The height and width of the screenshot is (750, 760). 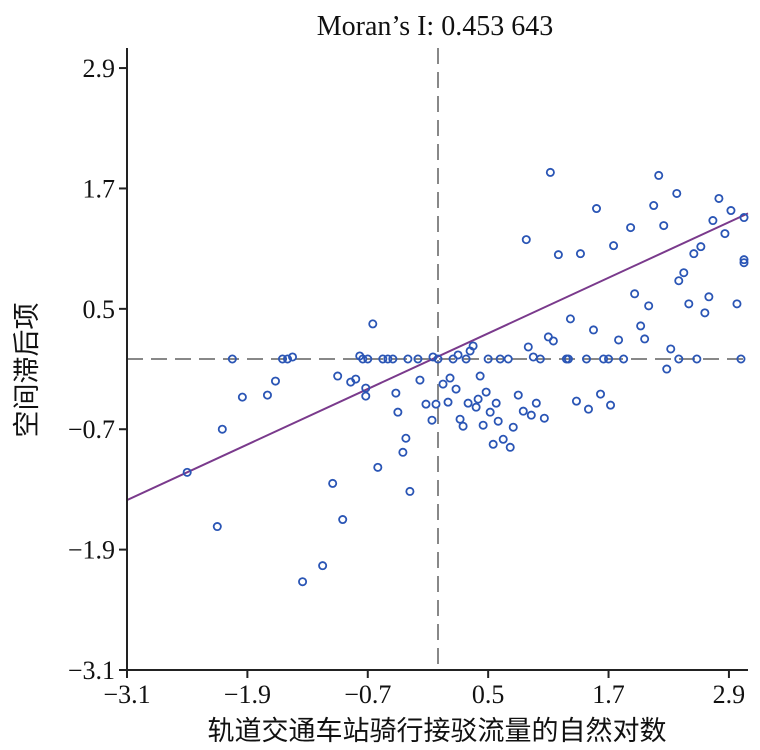 What do you see at coordinates (608, 694) in the screenshot?
I see `x-tick-label: 1.7` at bounding box center [608, 694].